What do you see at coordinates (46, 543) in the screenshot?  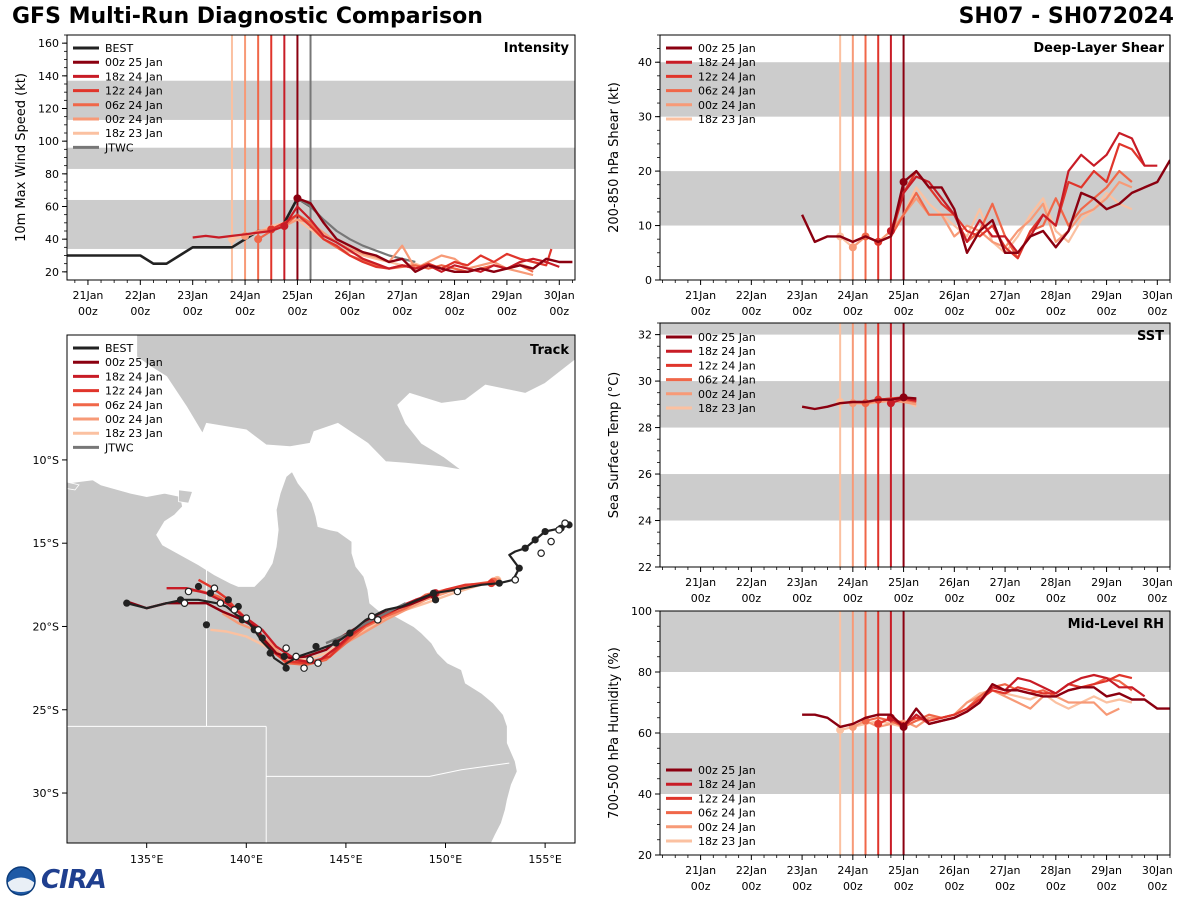 I see `lat-tick-label: 15°S` at bounding box center [46, 543].